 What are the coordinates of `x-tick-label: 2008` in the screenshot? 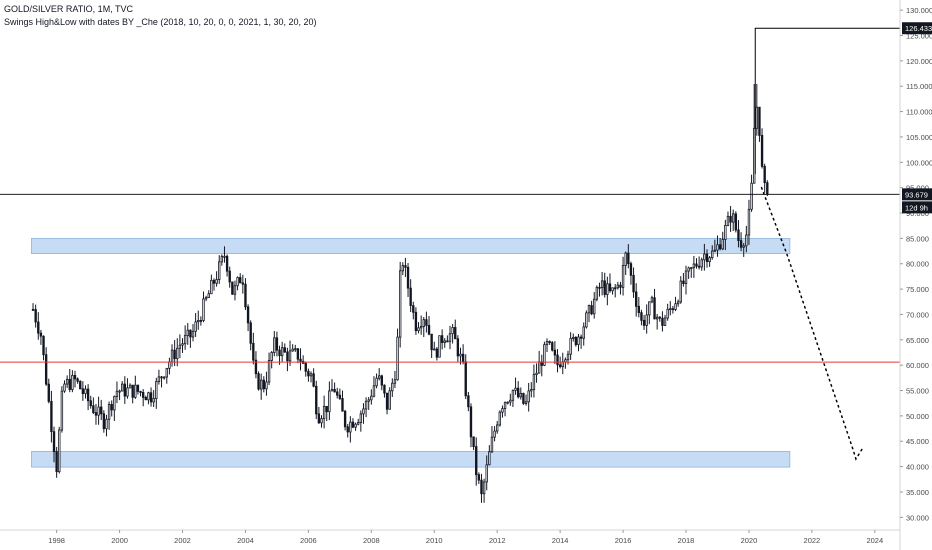 It's located at (371, 540).